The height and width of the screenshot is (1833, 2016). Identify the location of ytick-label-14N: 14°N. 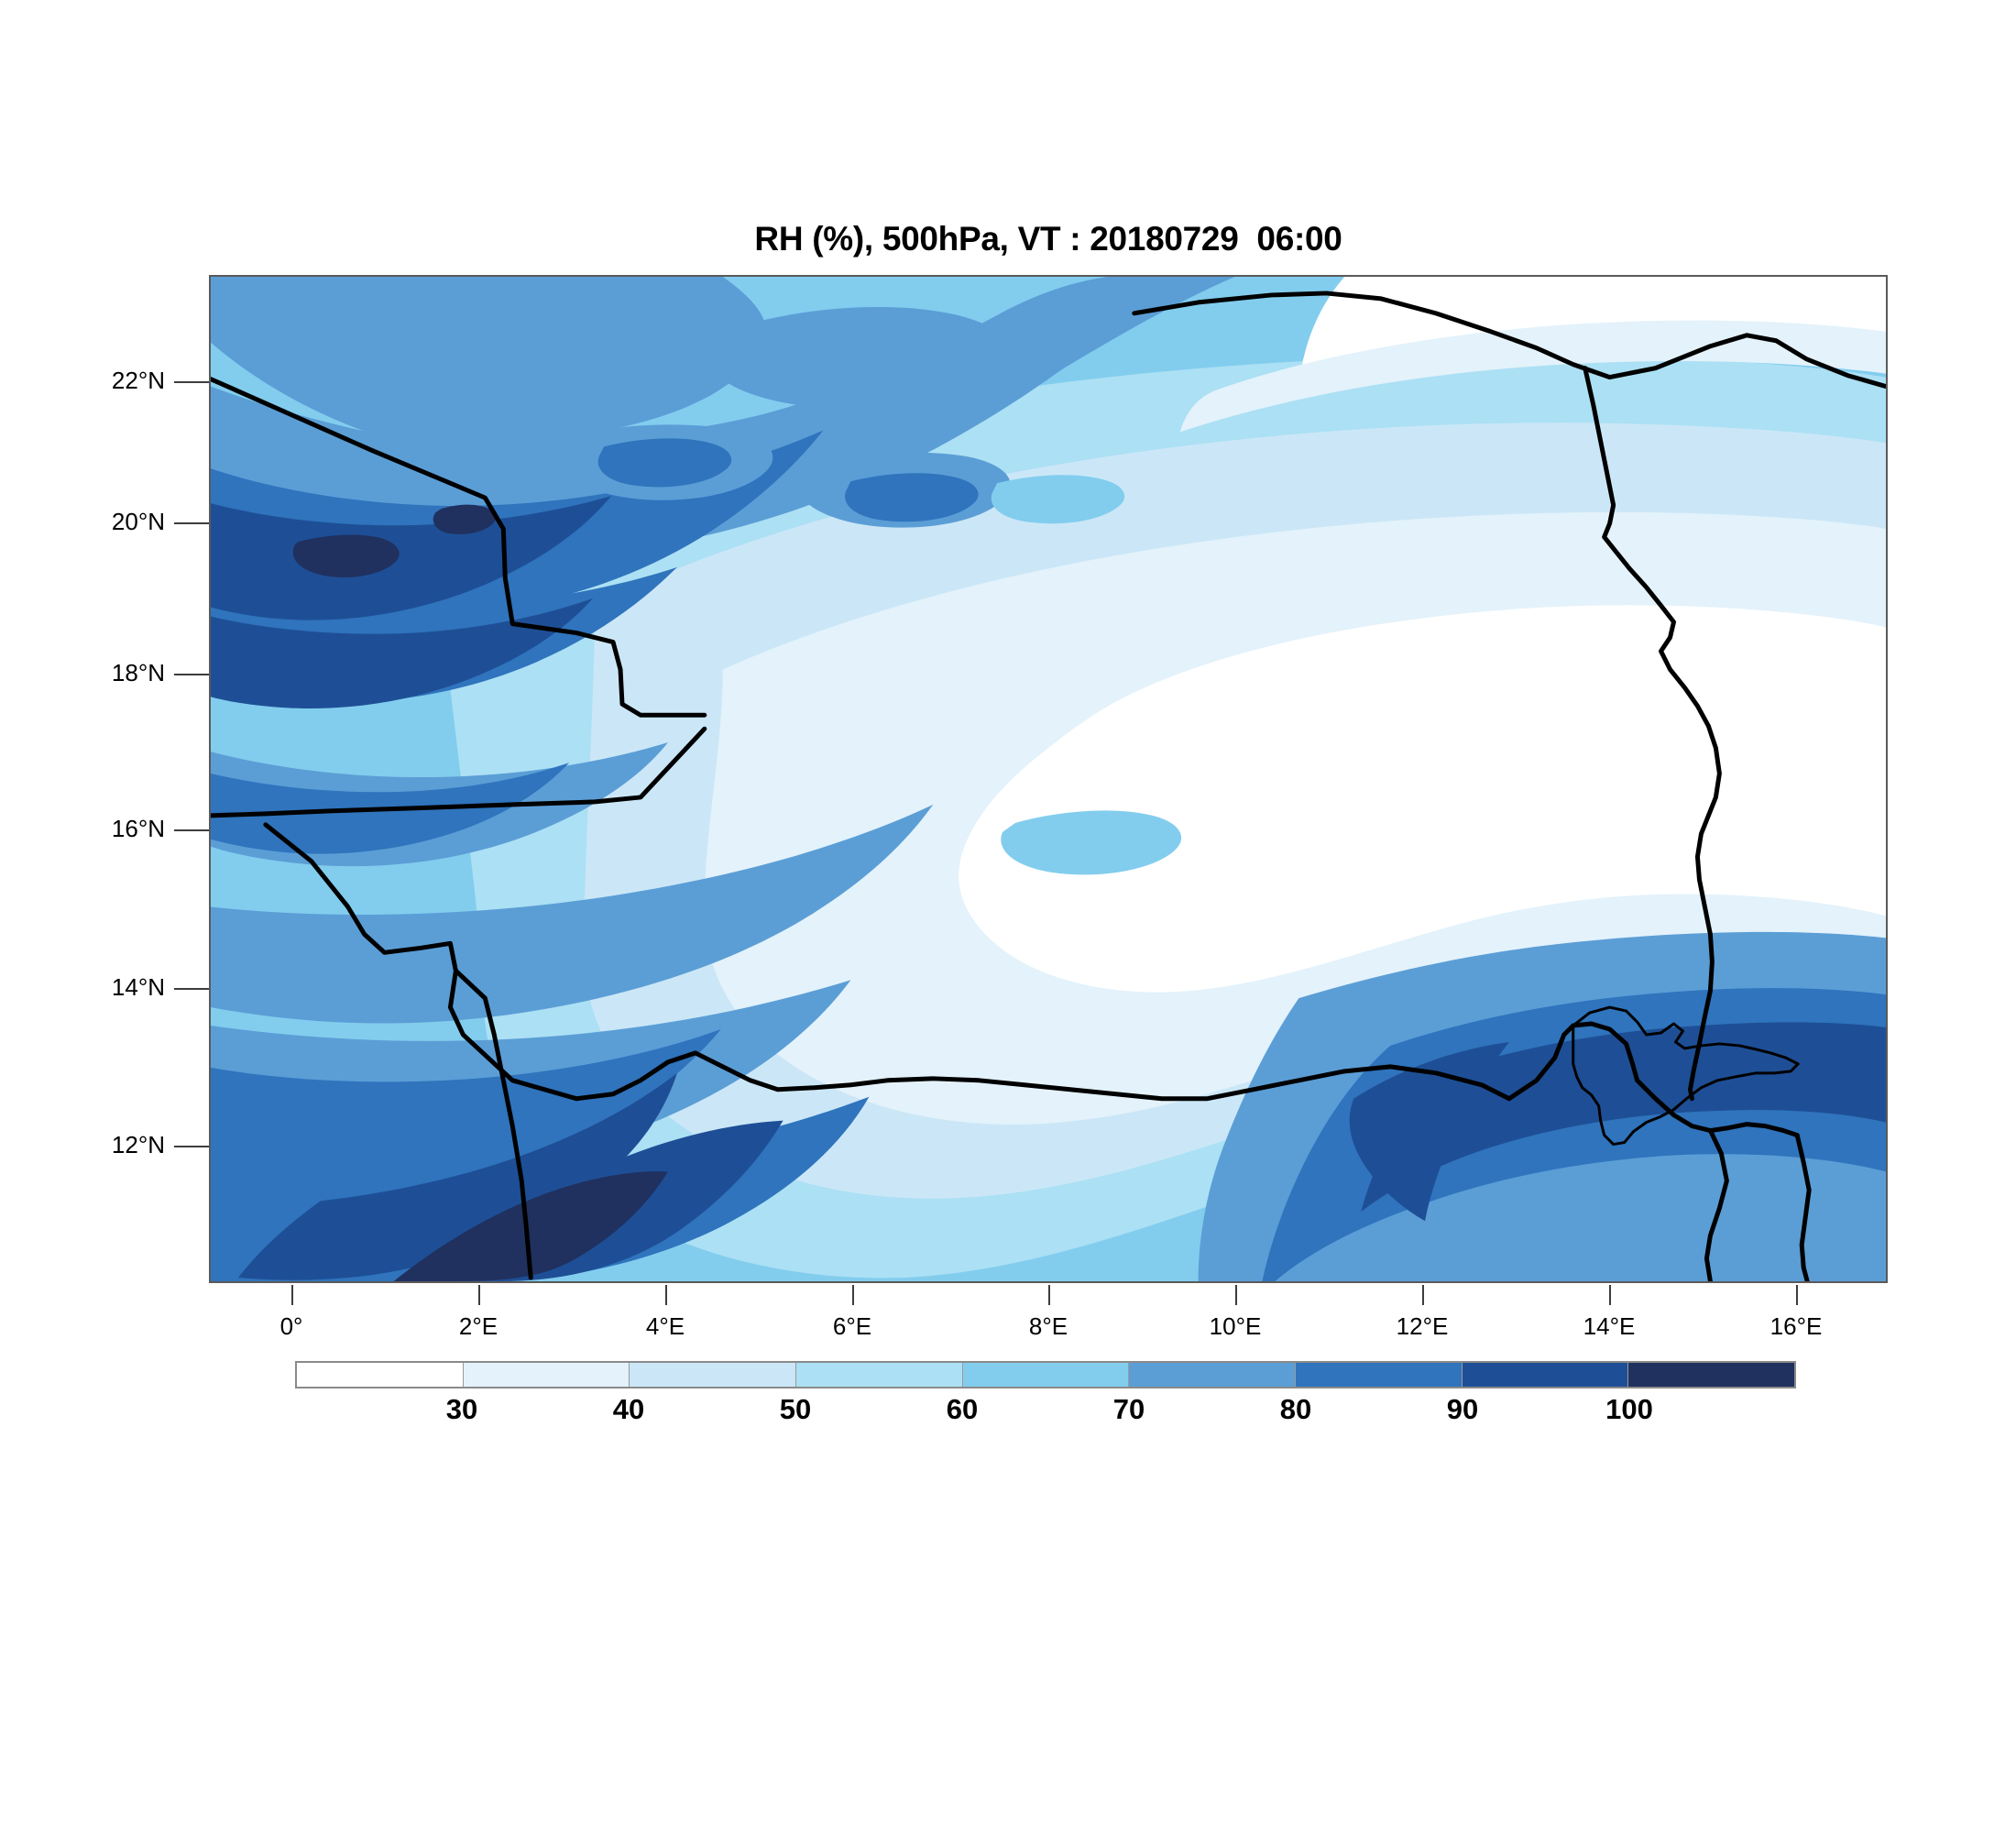
(138, 987).